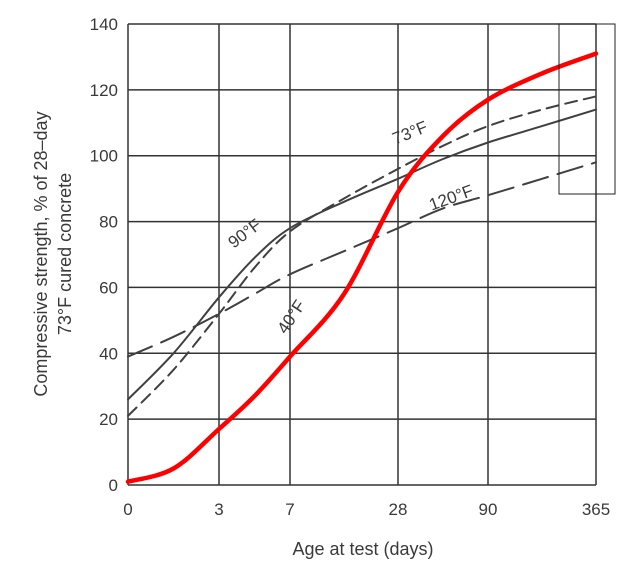 The width and height of the screenshot is (625, 569). I want to click on y-tick-label-80: 80, so click(108, 222).